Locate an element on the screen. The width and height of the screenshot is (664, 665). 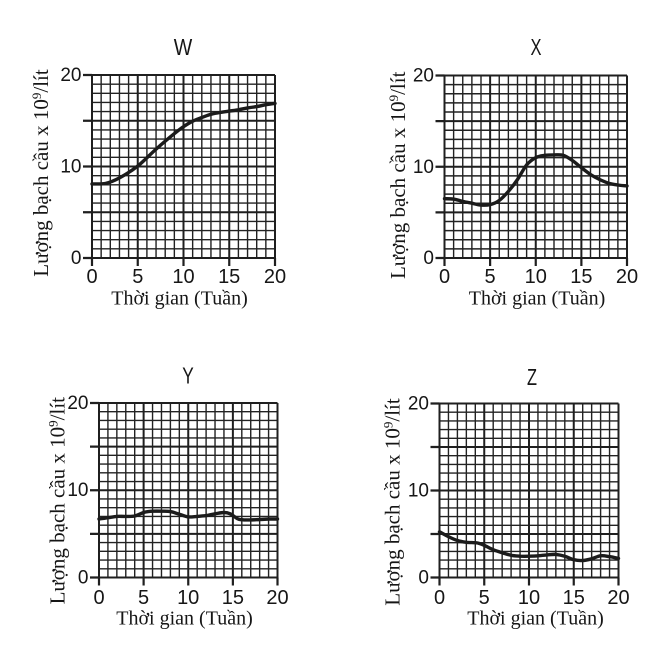
svg-text: Y is located at coordinates (188, 376).